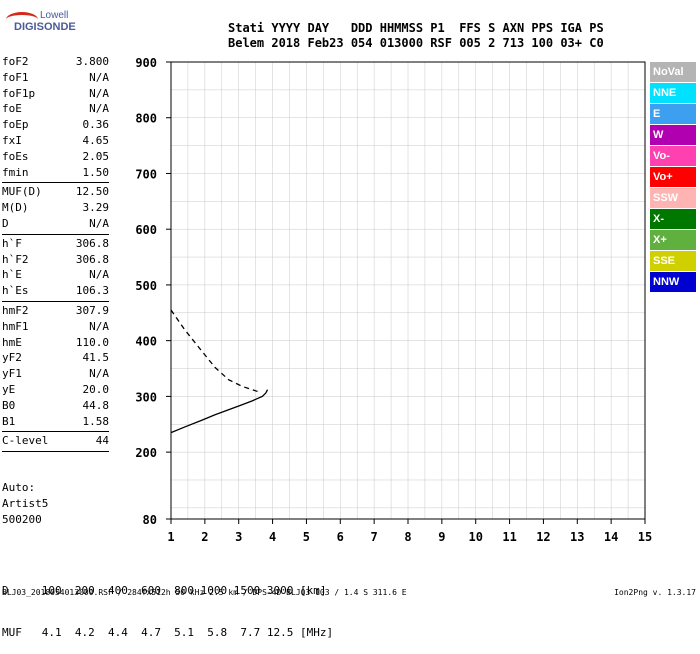 The image size is (700, 654). What do you see at coordinates (55, 158) in the screenshot?
I see `param-row: foEs 2.05` at bounding box center [55, 158].